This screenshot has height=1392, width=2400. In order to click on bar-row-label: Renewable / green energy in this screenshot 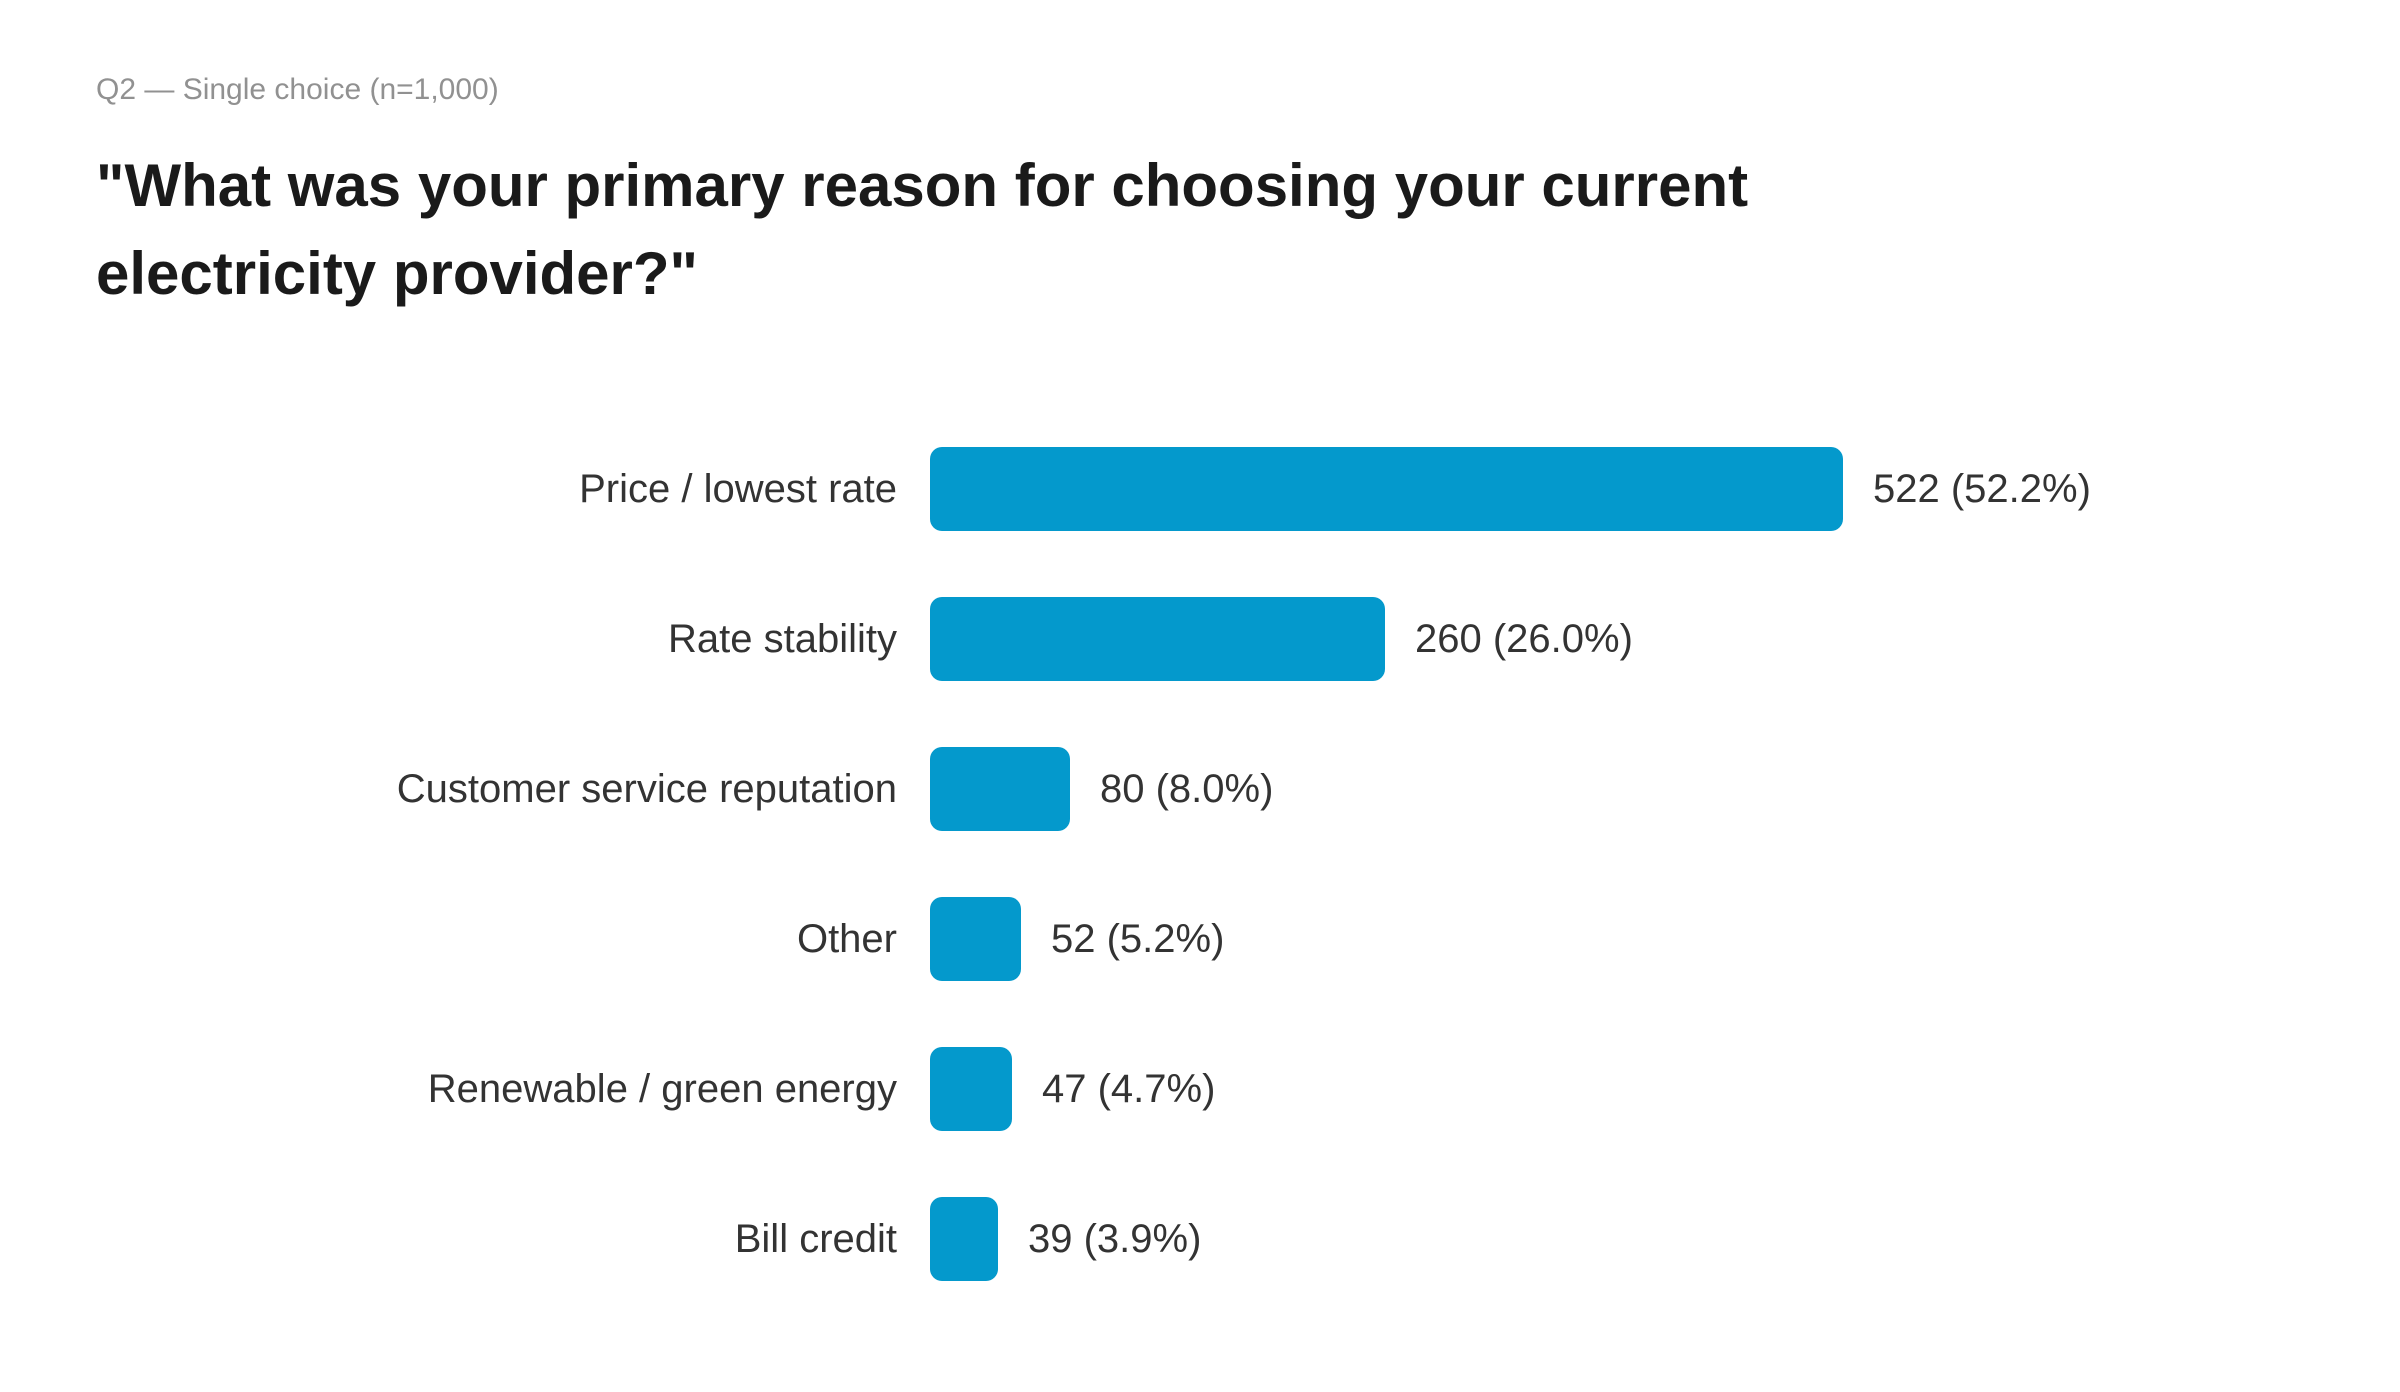, I will do `click(662, 1088)`.